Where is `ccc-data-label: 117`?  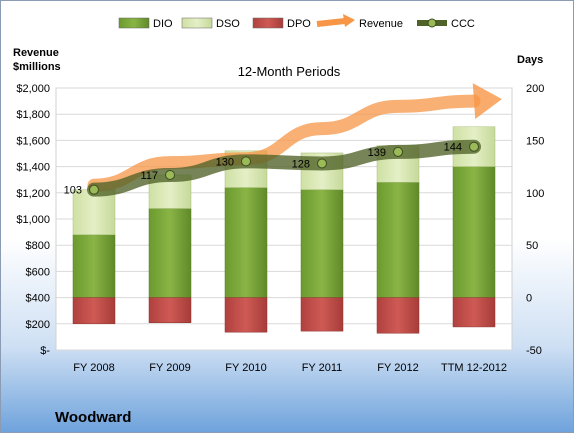
ccc-data-label: 117 is located at coordinates (149, 176).